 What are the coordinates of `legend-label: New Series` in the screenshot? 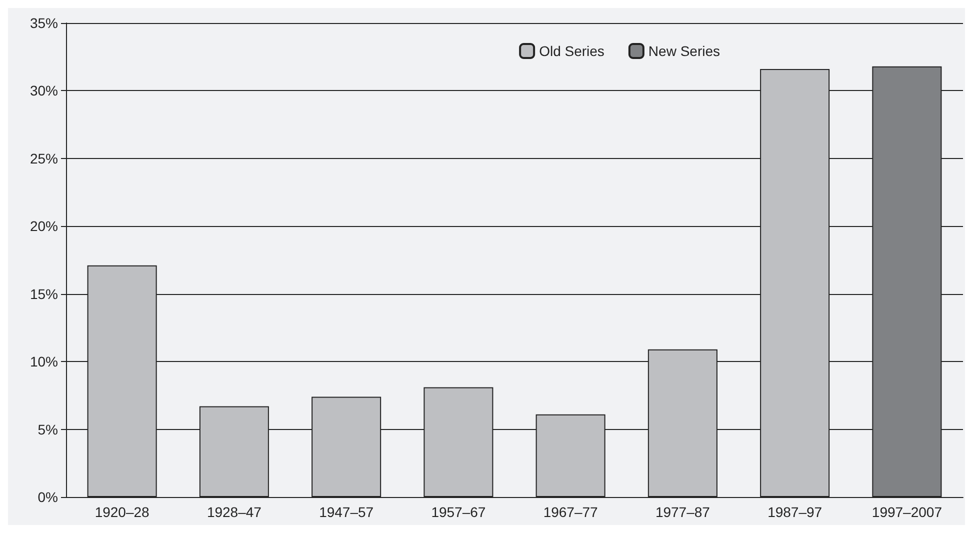 It's located at (684, 51).